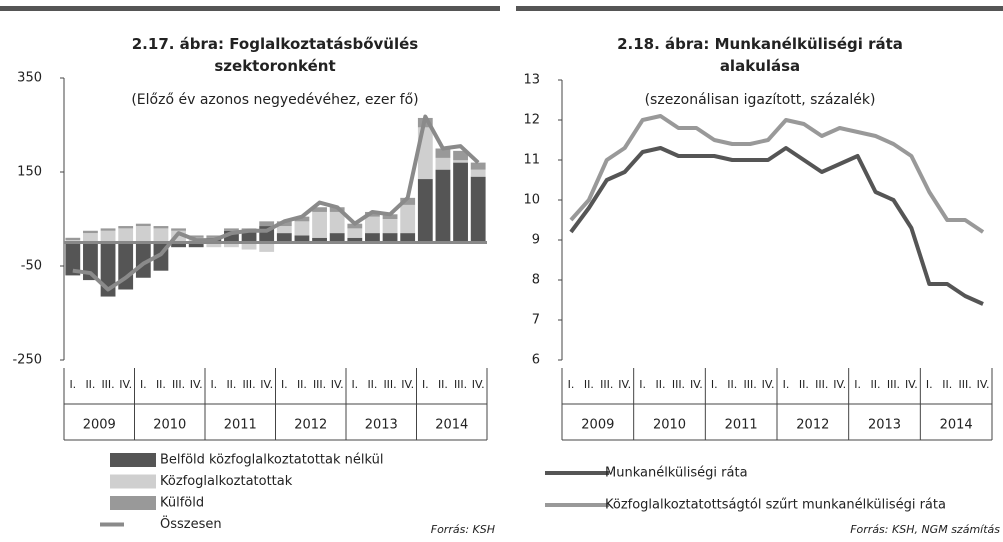 This screenshot has height=542, width=1003. I want to click on legend-label: Belföld közfoglalkoztatottak nélkül, so click(271, 460).